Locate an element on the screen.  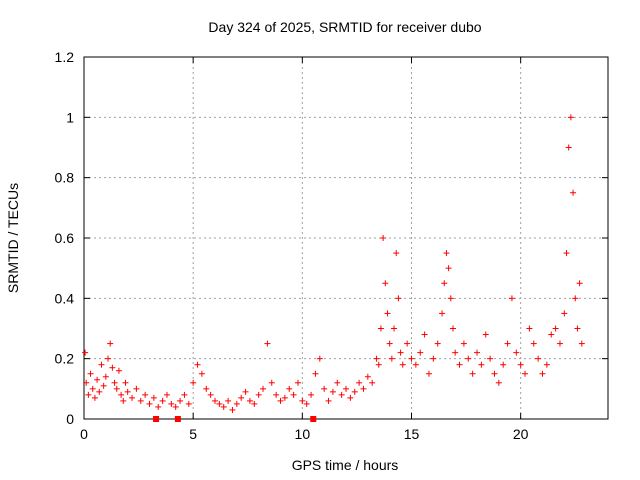
x-tick-label: 20 is located at coordinates (521, 434).